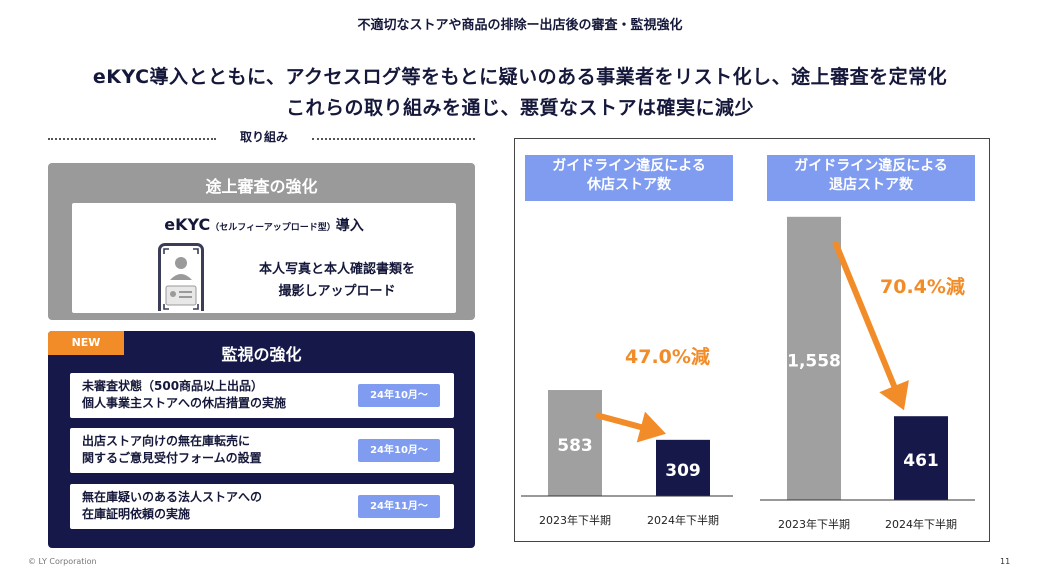 The height and width of the screenshot is (585, 1040). What do you see at coordinates (217, 450) in the screenshot?
I see `monitor-item-text: 出店ストア向けの無在庫転売に 関するご意見受付フォームの設置` at bounding box center [217, 450].